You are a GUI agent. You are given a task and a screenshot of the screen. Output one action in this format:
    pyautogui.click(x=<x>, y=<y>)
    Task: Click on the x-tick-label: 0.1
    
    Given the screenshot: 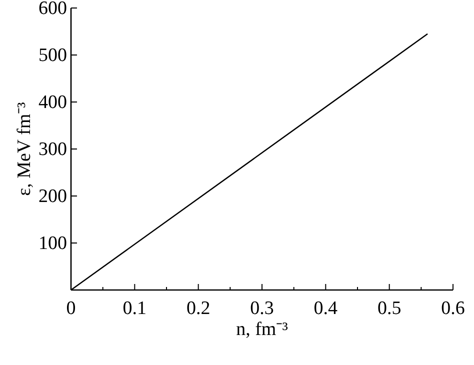 What is the action you would take?
    pyautogui.click(x=134, y=308)
    